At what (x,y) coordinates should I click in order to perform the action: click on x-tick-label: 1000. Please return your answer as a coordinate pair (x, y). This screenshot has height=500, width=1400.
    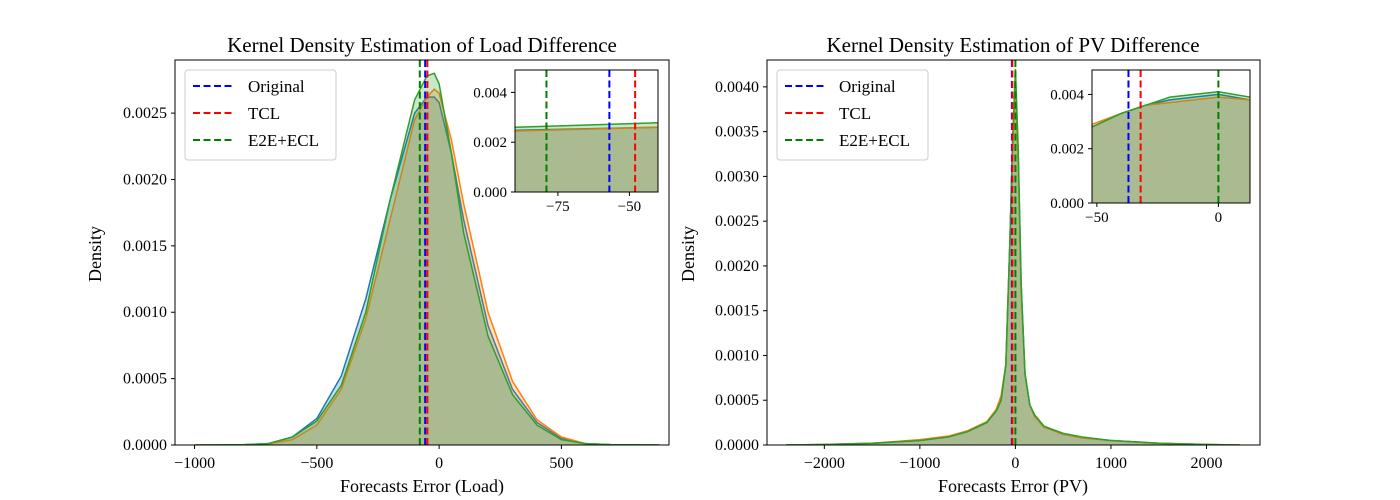
    Looking at the image, I should click on (1111, 463).